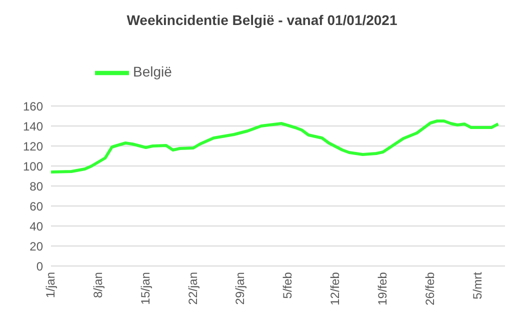 This screenshot has height=332, width=524. I want to click on x-tick-label: 5/feb, so click(287, 285).